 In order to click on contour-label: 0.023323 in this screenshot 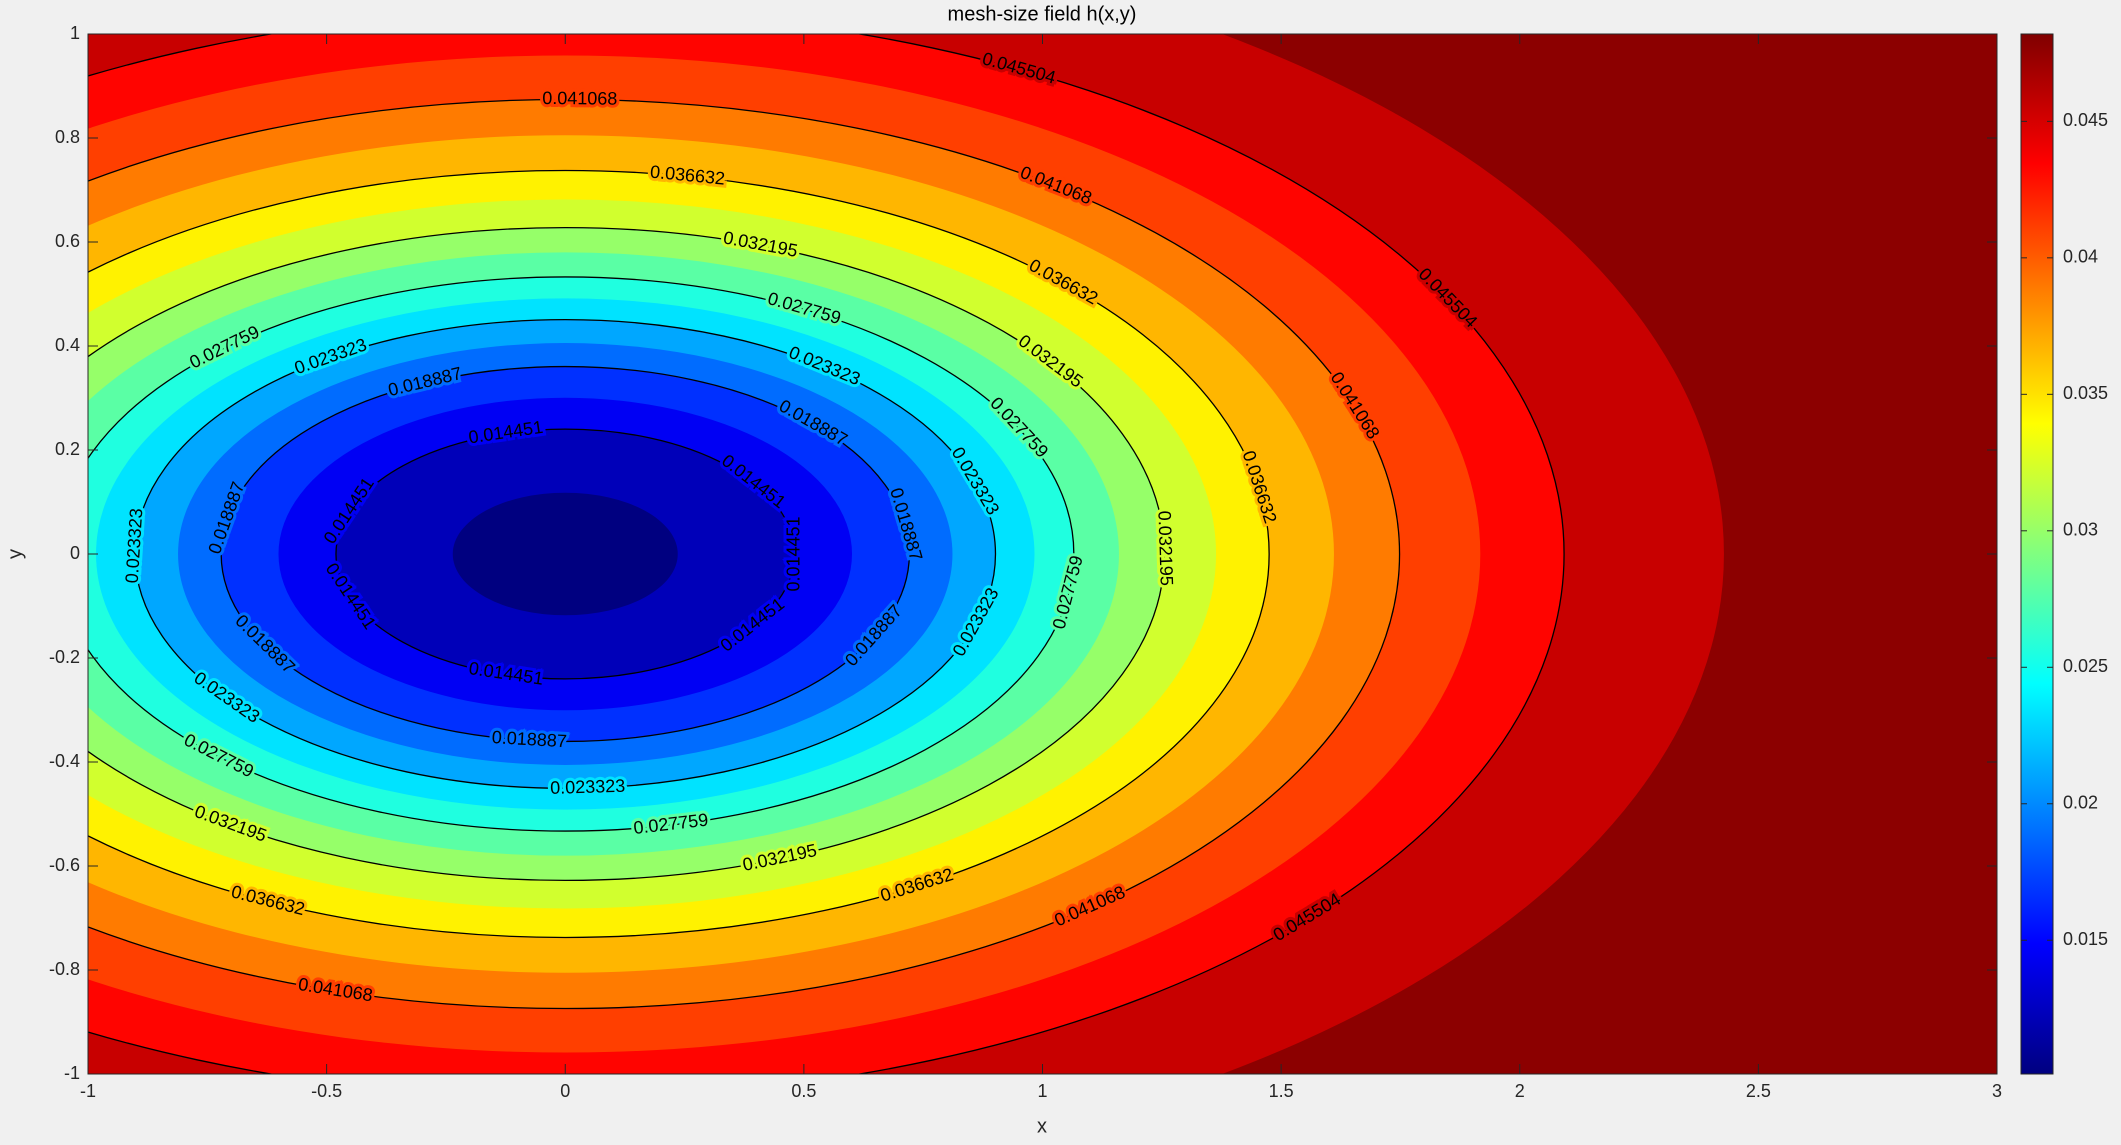, I will do `click(588, 787)`.